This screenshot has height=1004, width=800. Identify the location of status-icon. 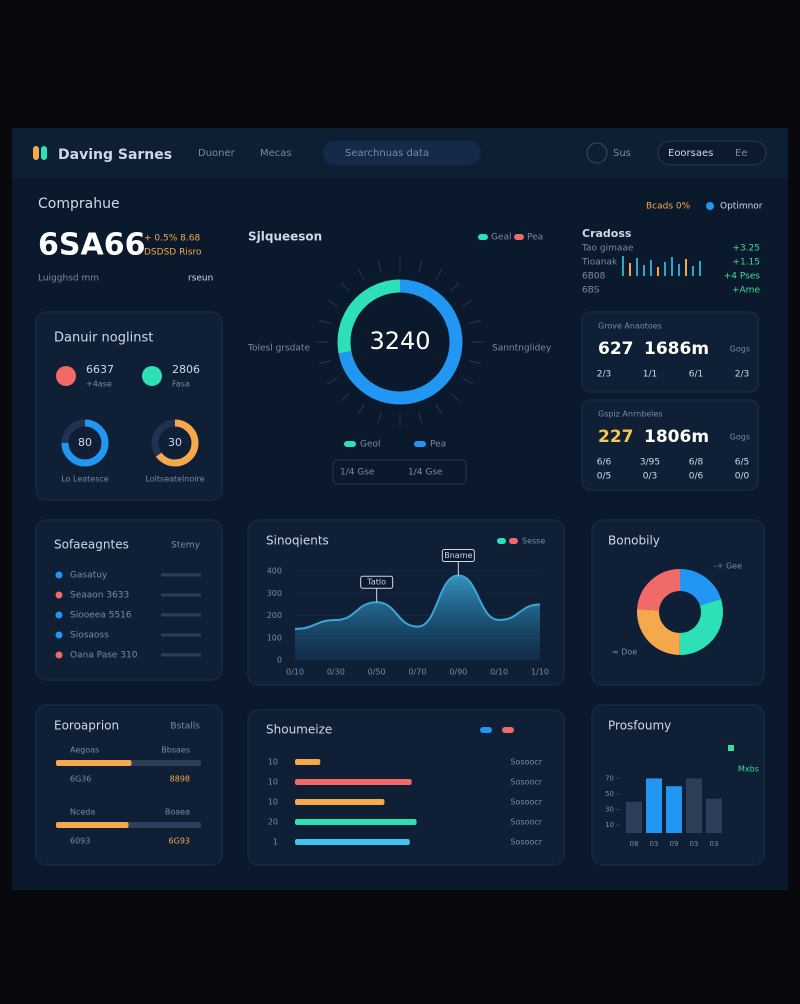
(597, 153).